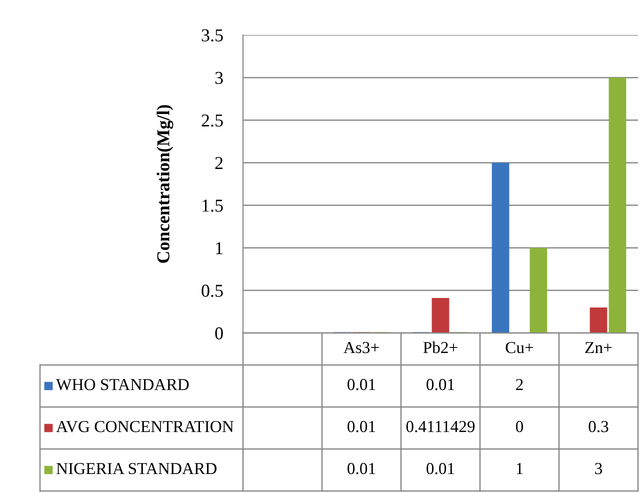 Image resolution: width=642 pixels, height=493 pixels. Describe the element at coordinates (519, 468) in the screenshot. I see `data-label: 1` at that location.